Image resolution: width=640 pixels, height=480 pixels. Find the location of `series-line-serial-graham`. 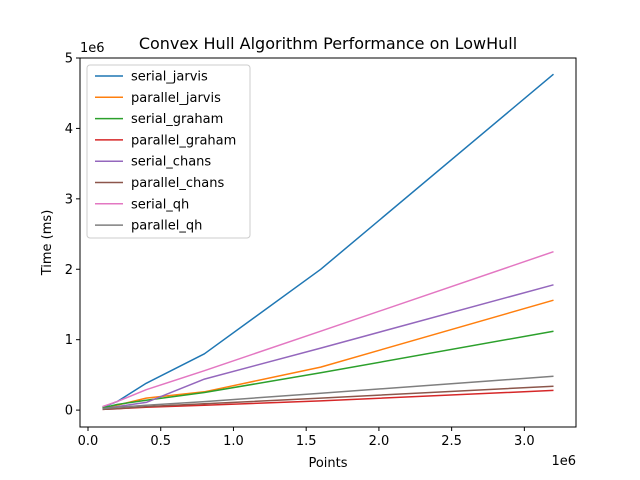

series-line-serial-graham is located at coordinates (328, 369).